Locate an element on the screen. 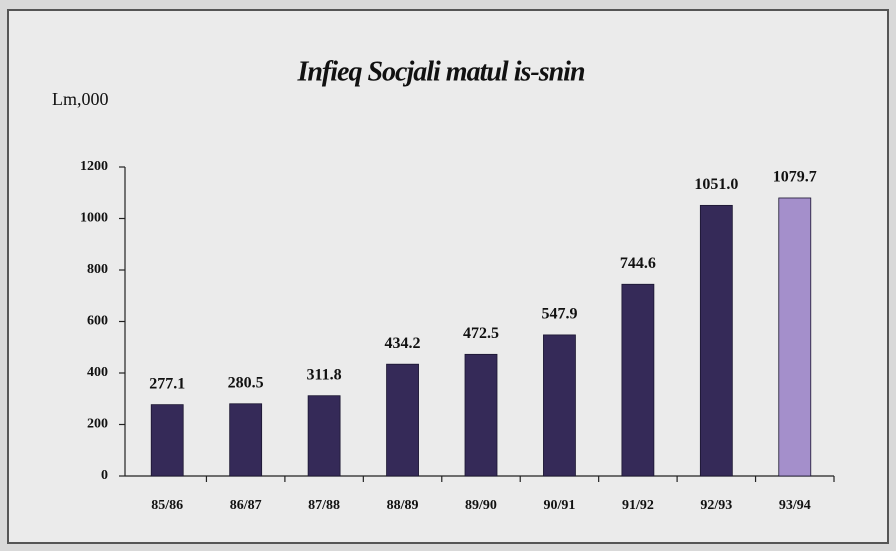  value-label: 472.5 is located at coordinates (481, 333).